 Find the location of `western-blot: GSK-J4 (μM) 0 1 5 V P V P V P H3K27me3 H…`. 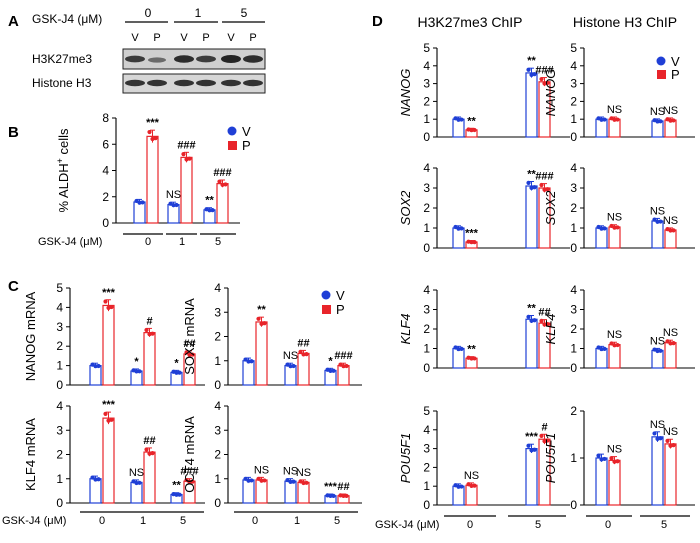

western-blot: GSK-J4 (μM) 0 1 5 V P V P V P H3K27me3 H… is located at coordinates (149, 50).